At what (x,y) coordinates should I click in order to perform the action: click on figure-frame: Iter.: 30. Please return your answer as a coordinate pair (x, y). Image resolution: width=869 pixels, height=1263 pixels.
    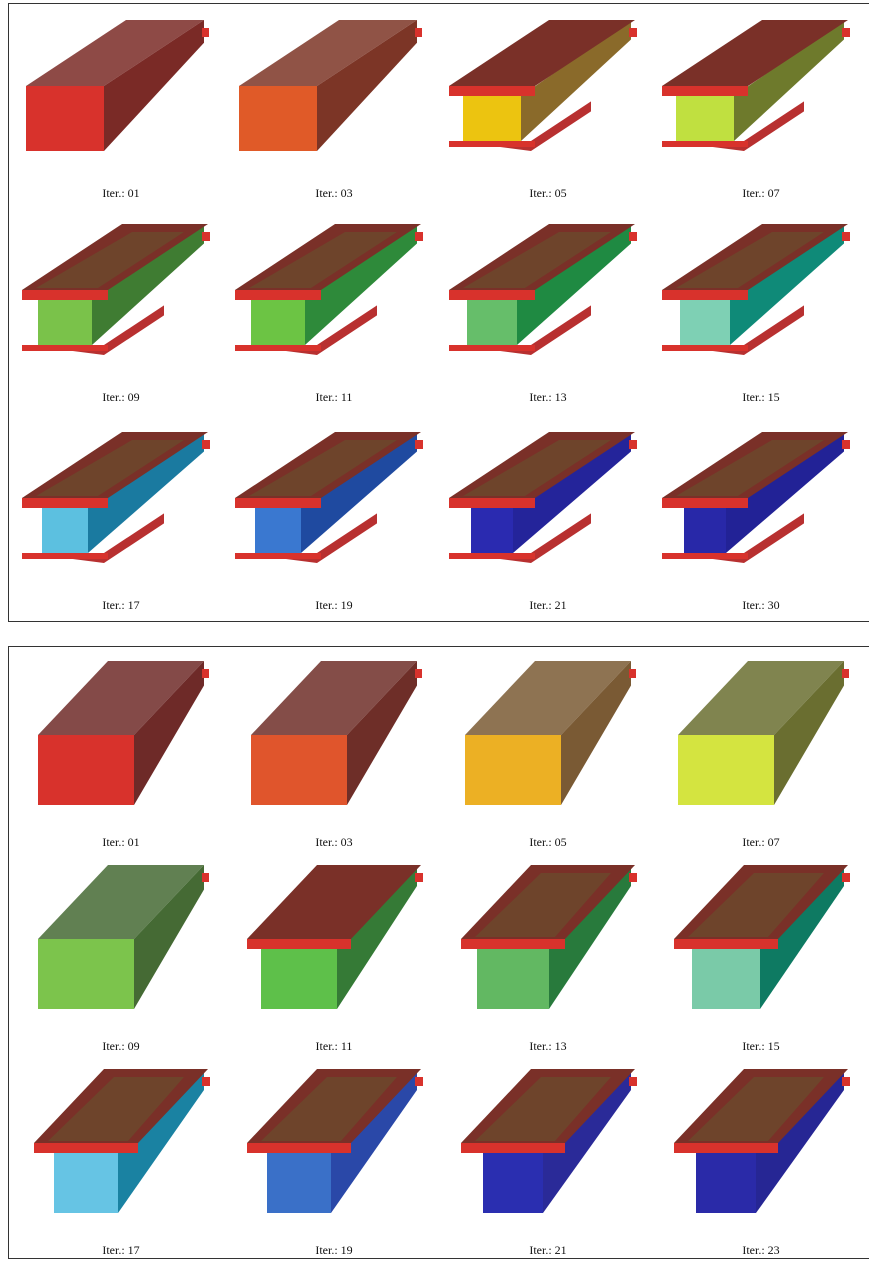
    Looking at the image, I should click on (761, 522).